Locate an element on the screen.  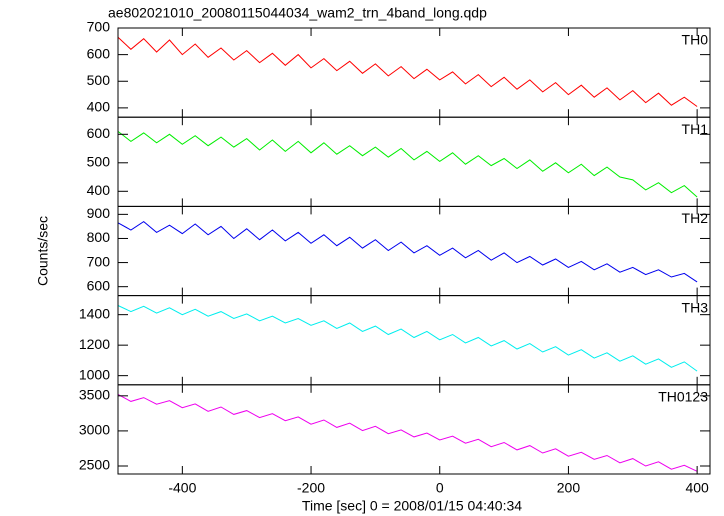
x-tick-label: 200 is located at coordinates (569, 488).